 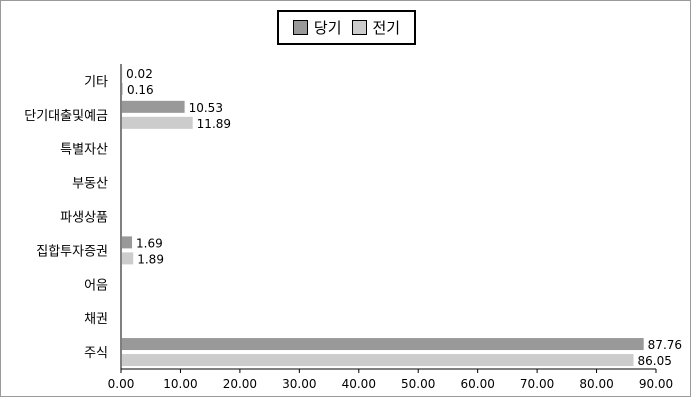 I want to click on legend-item-previous: 전기, so click(x=376, y=27).